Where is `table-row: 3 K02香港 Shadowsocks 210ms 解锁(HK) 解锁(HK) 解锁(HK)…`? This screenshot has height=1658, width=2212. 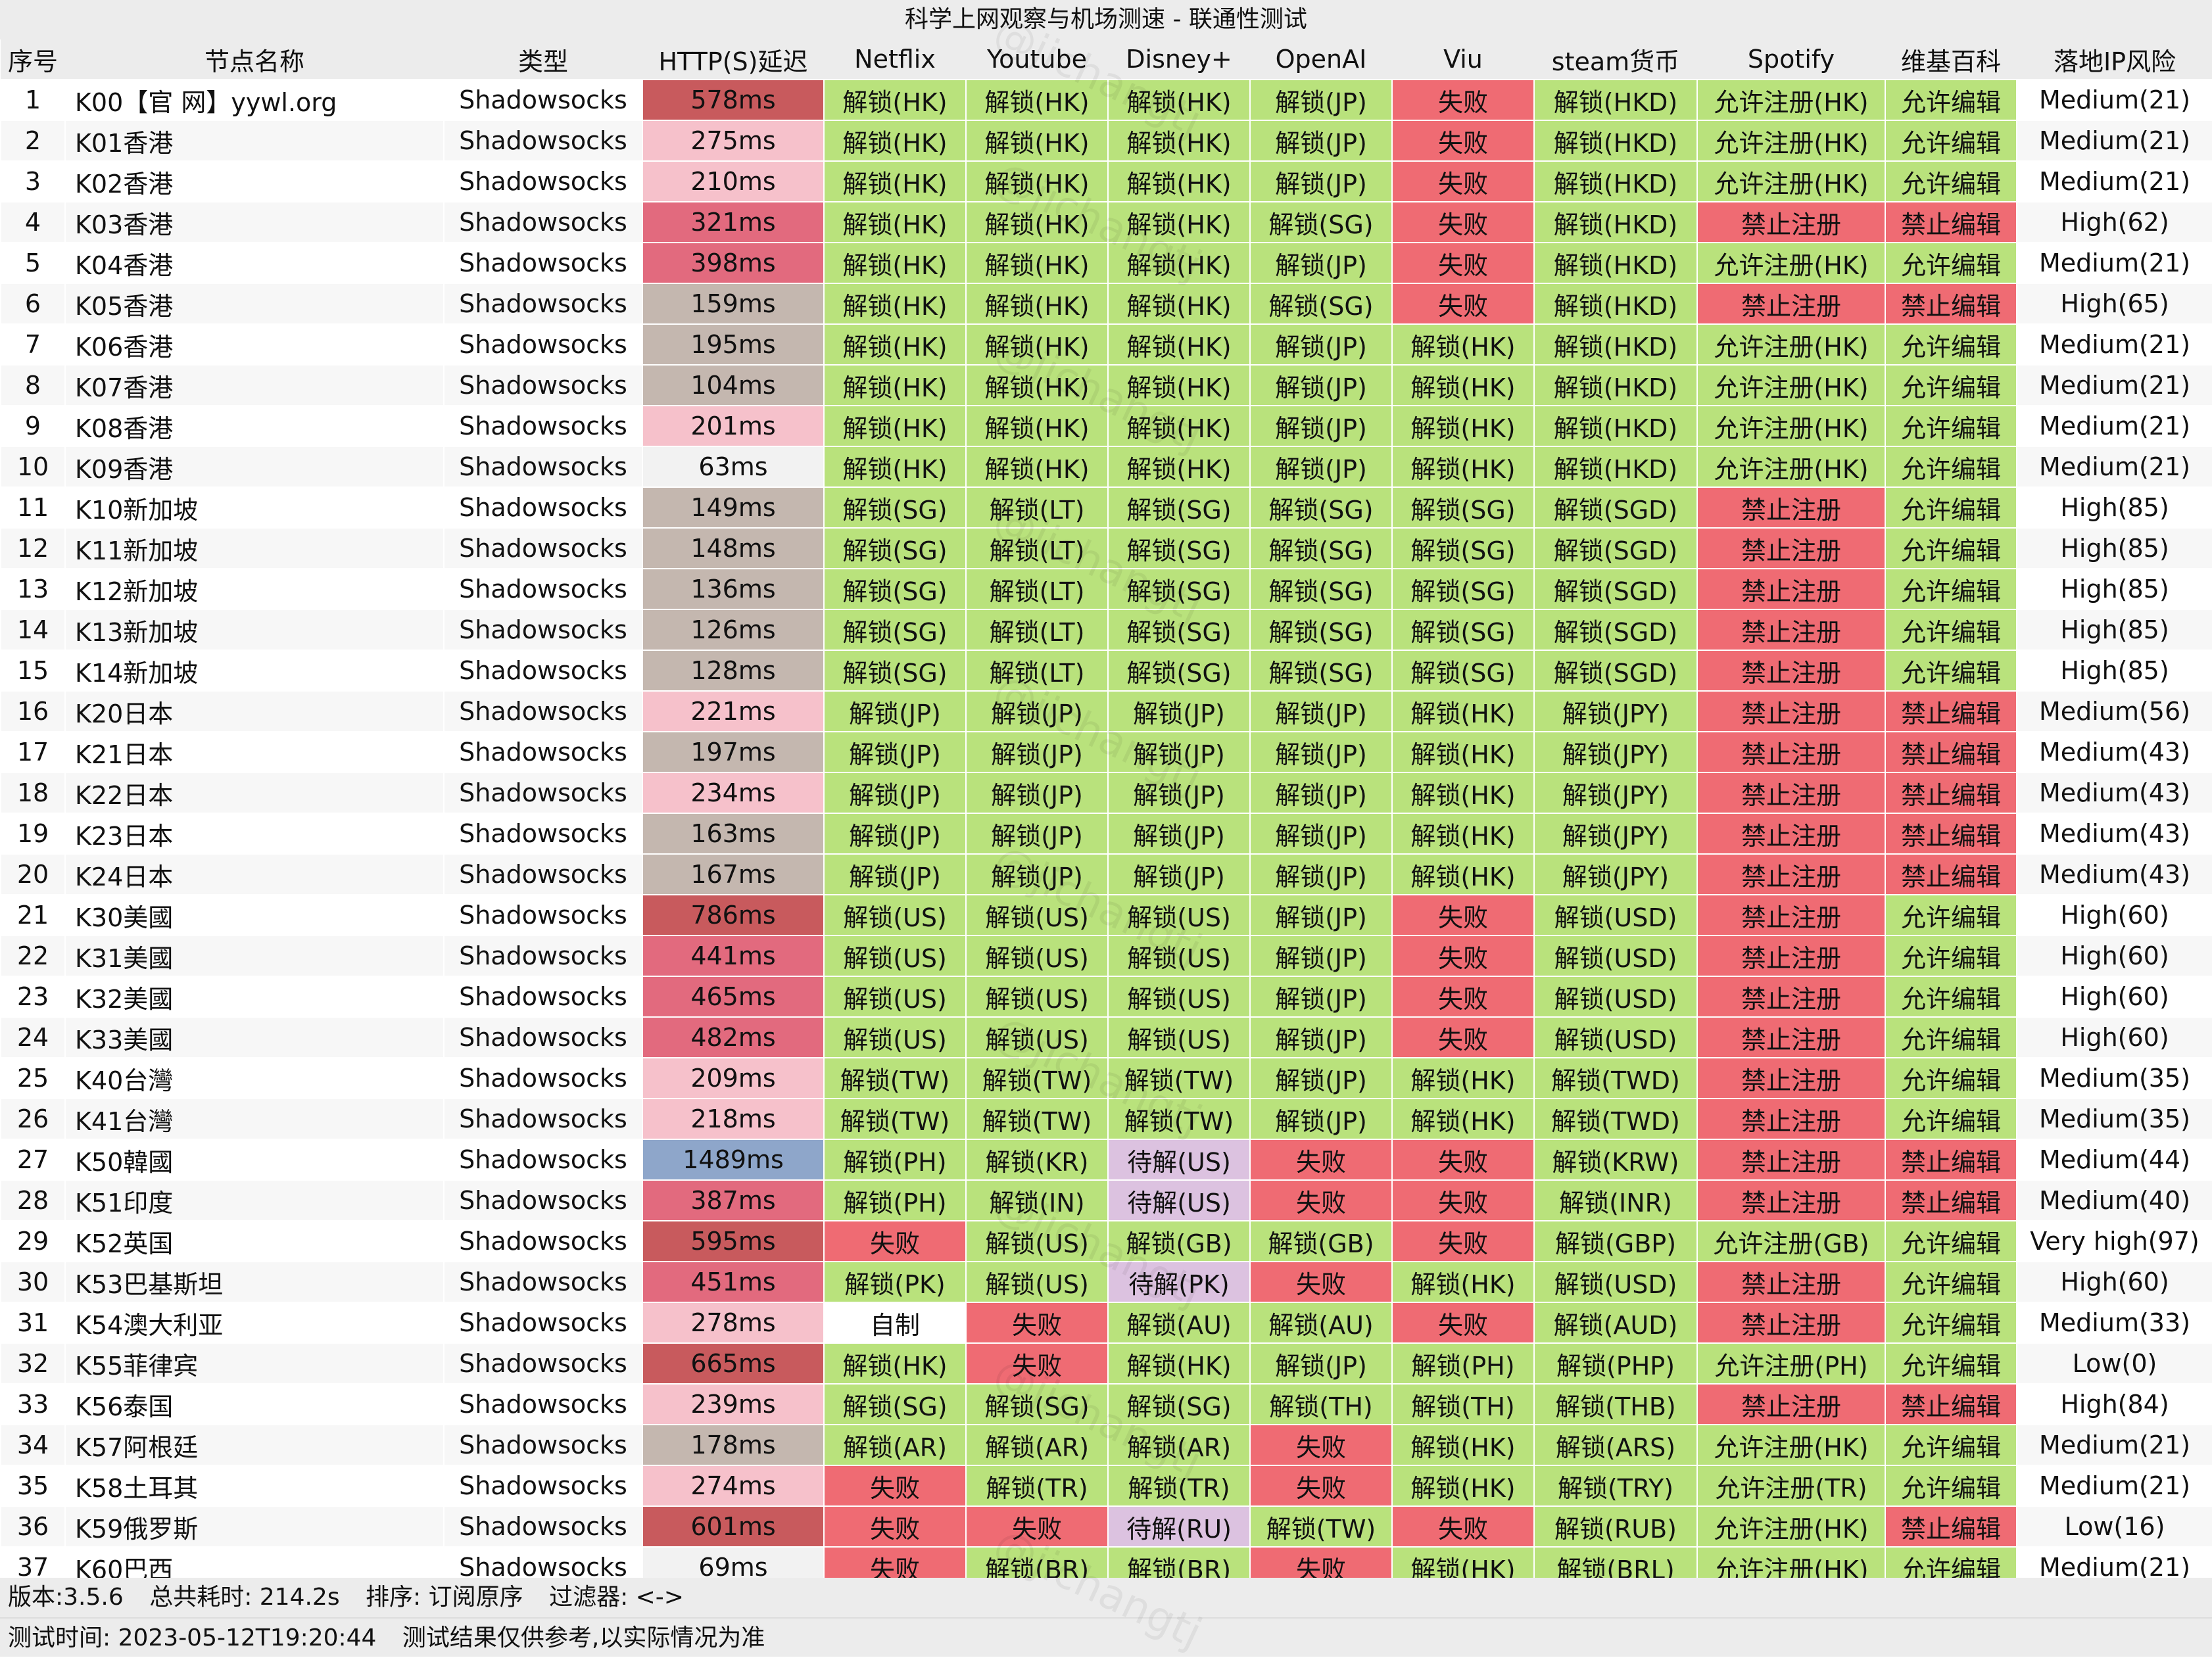
table-row: 3 K02香港 Shadowsocks 210ms 解锁(HK) 解锁(HK) 解锁(HK)… is located at coordinates (1106, 181).